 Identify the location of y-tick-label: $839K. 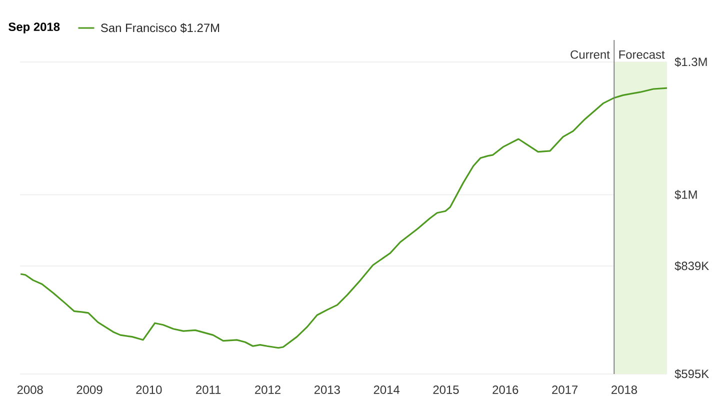
(691, 266).